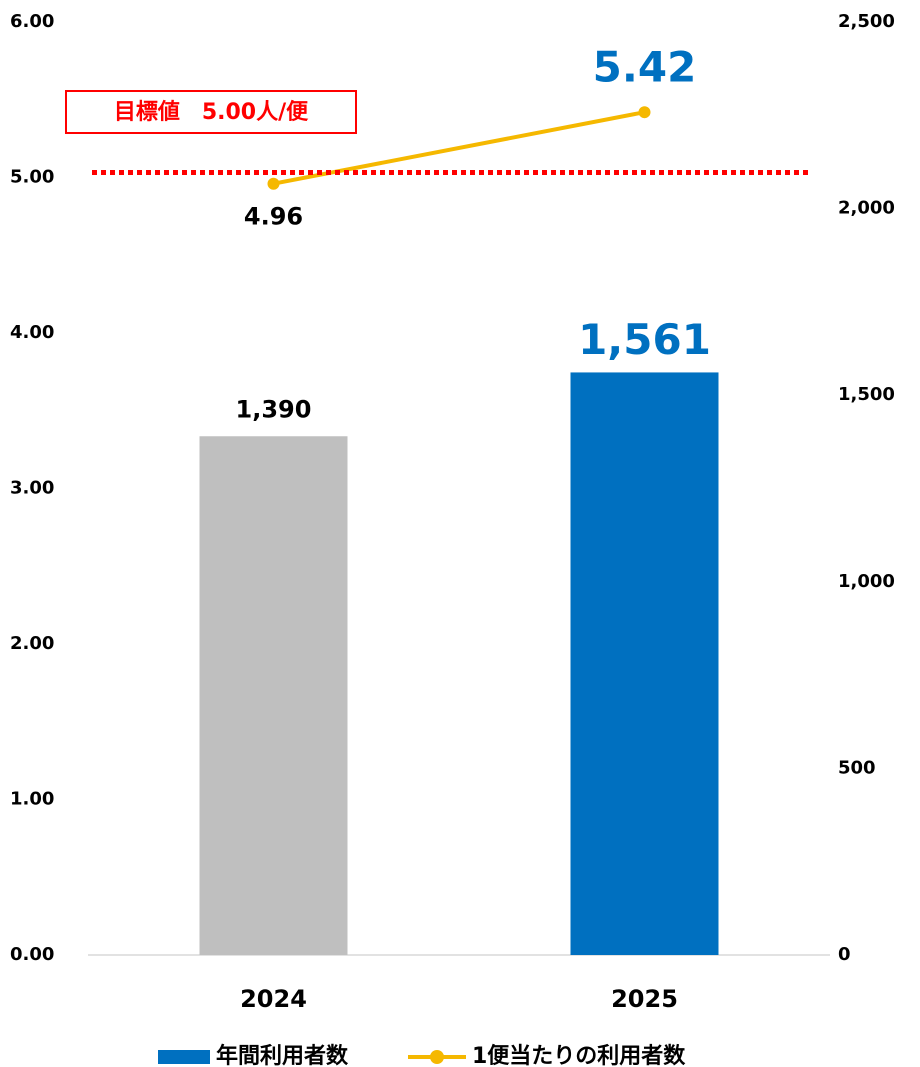 The image size is (920, 1067). I want to click on legend-label: 年間利用者数, so click(282, 1055).